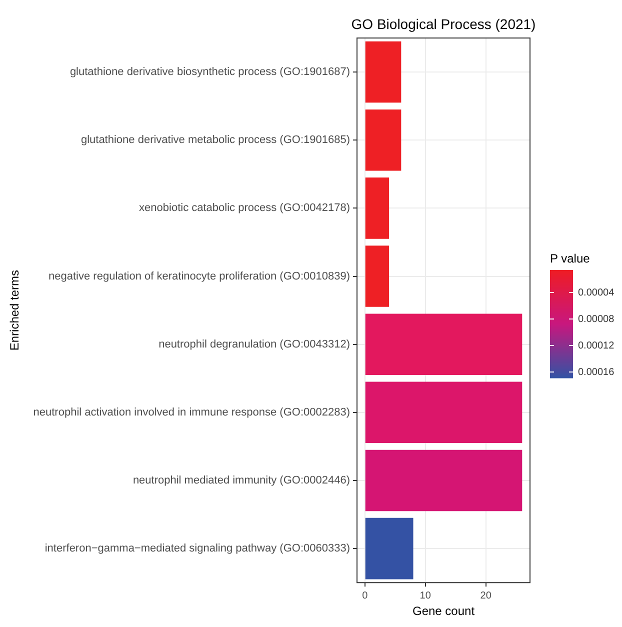  I want to click on color-bar-label: 0.00004, so click(596, 292).